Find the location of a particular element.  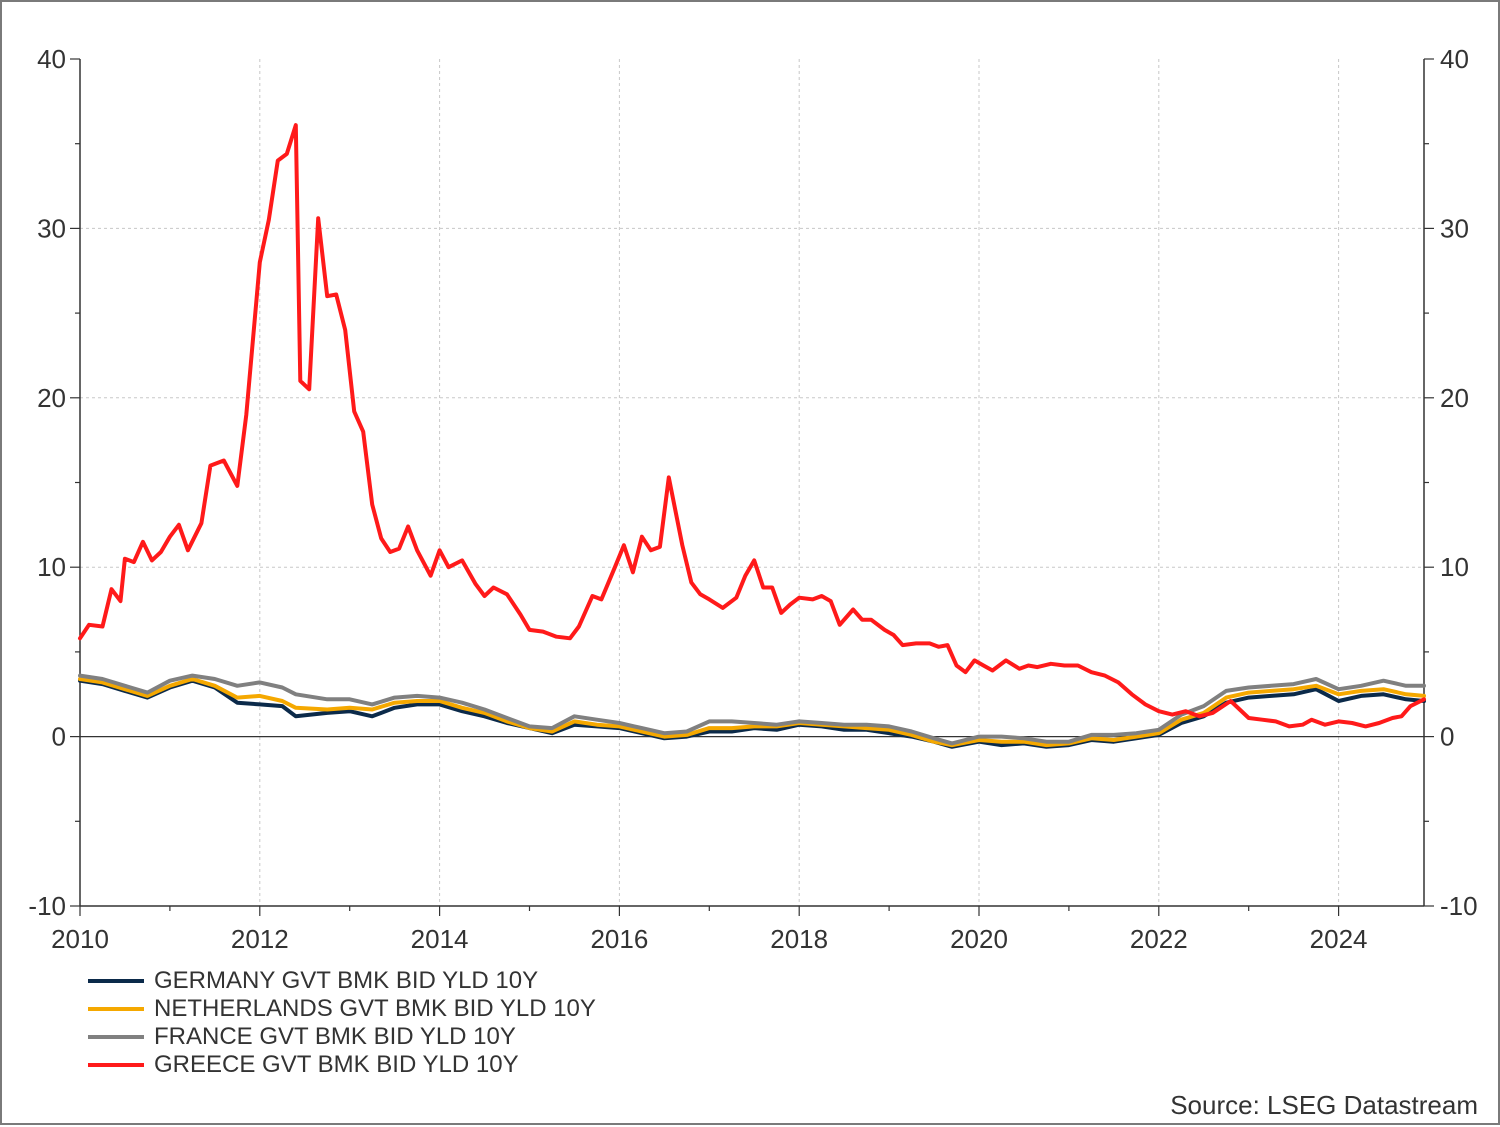

y-tick-label-left: 30 is located at coordinates (51, 228).